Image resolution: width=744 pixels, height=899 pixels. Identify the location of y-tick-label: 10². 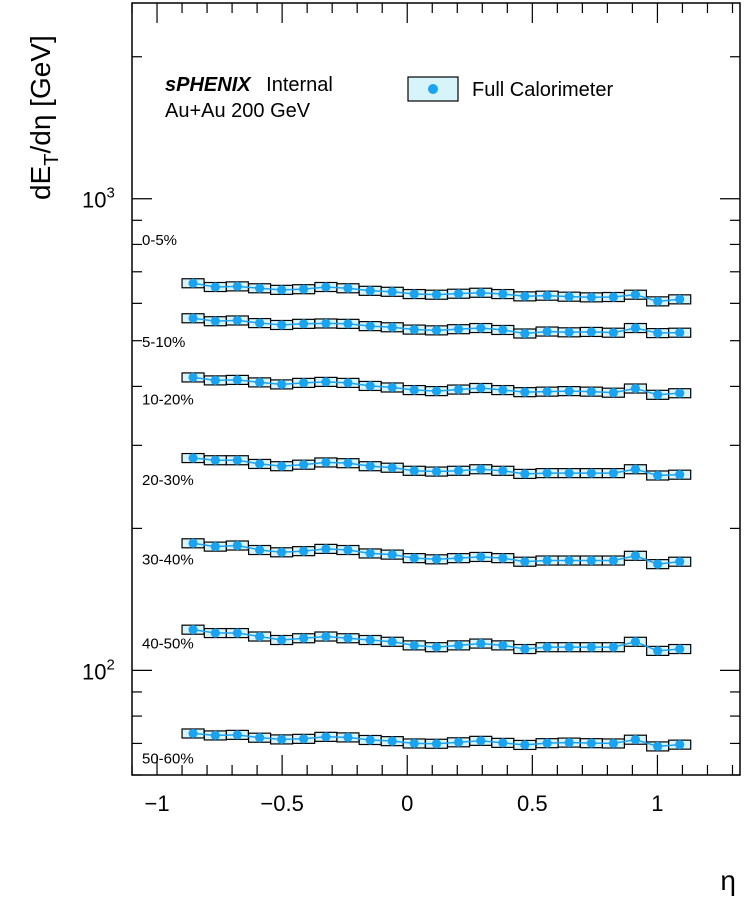
(98, 670).